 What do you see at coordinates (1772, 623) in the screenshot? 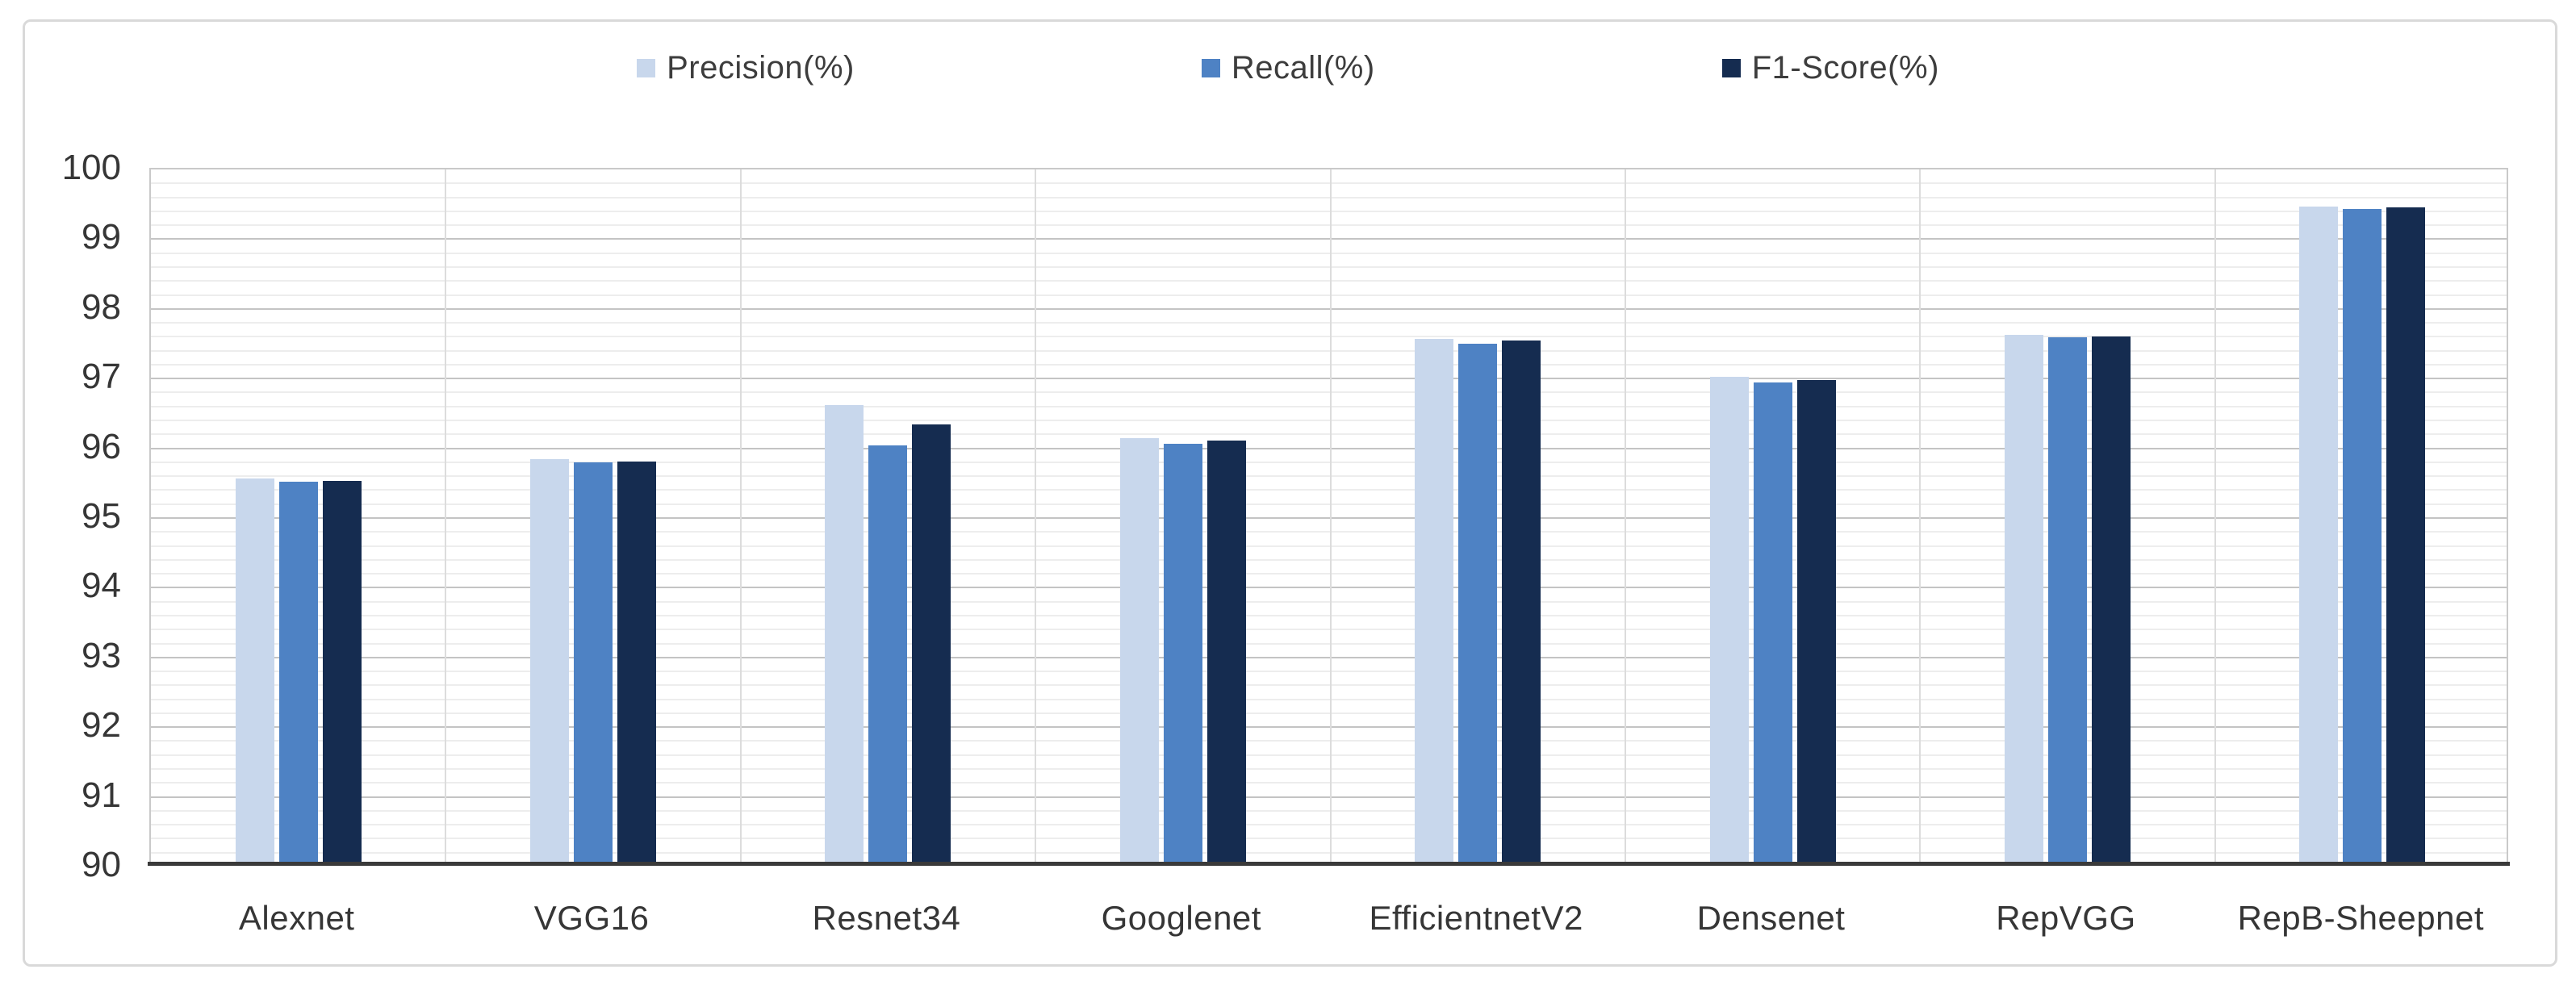
I see `bar-recall-densenet` at bounding box center [1772, 623].